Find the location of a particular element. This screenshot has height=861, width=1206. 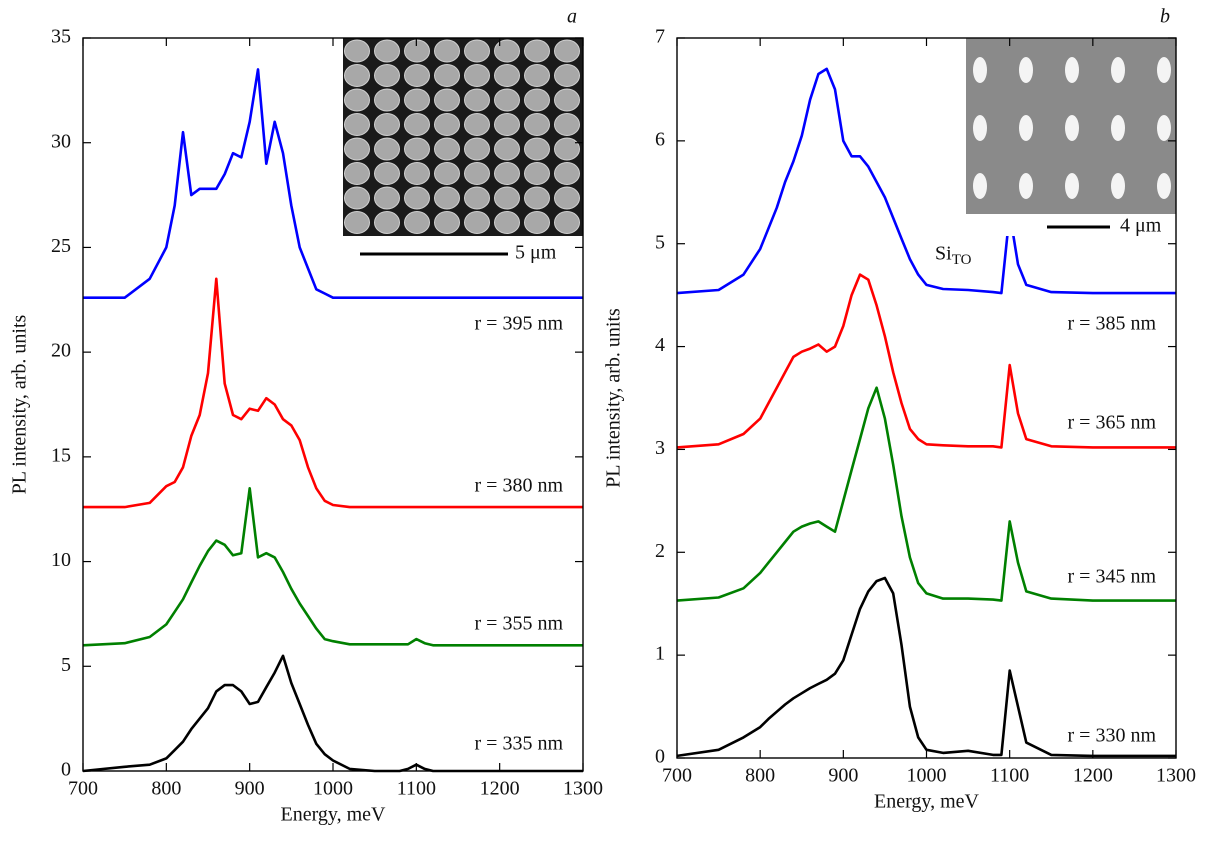

series-label: r = 385 nm is located at coordinates (1112, 324).